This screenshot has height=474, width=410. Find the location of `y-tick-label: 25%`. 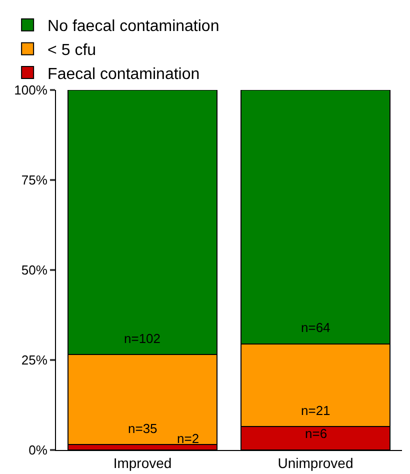

y-tick-label: 25% is located at coordinates (34, 360).